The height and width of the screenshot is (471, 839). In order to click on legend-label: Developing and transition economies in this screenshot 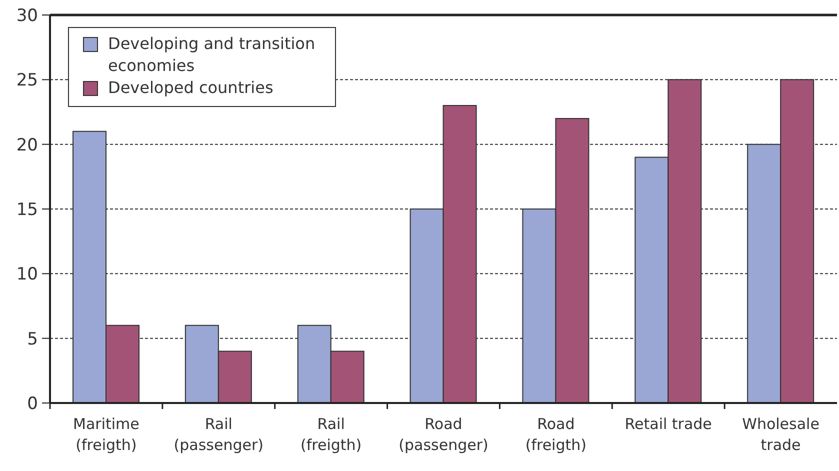, I will do `click(212, 55)`.